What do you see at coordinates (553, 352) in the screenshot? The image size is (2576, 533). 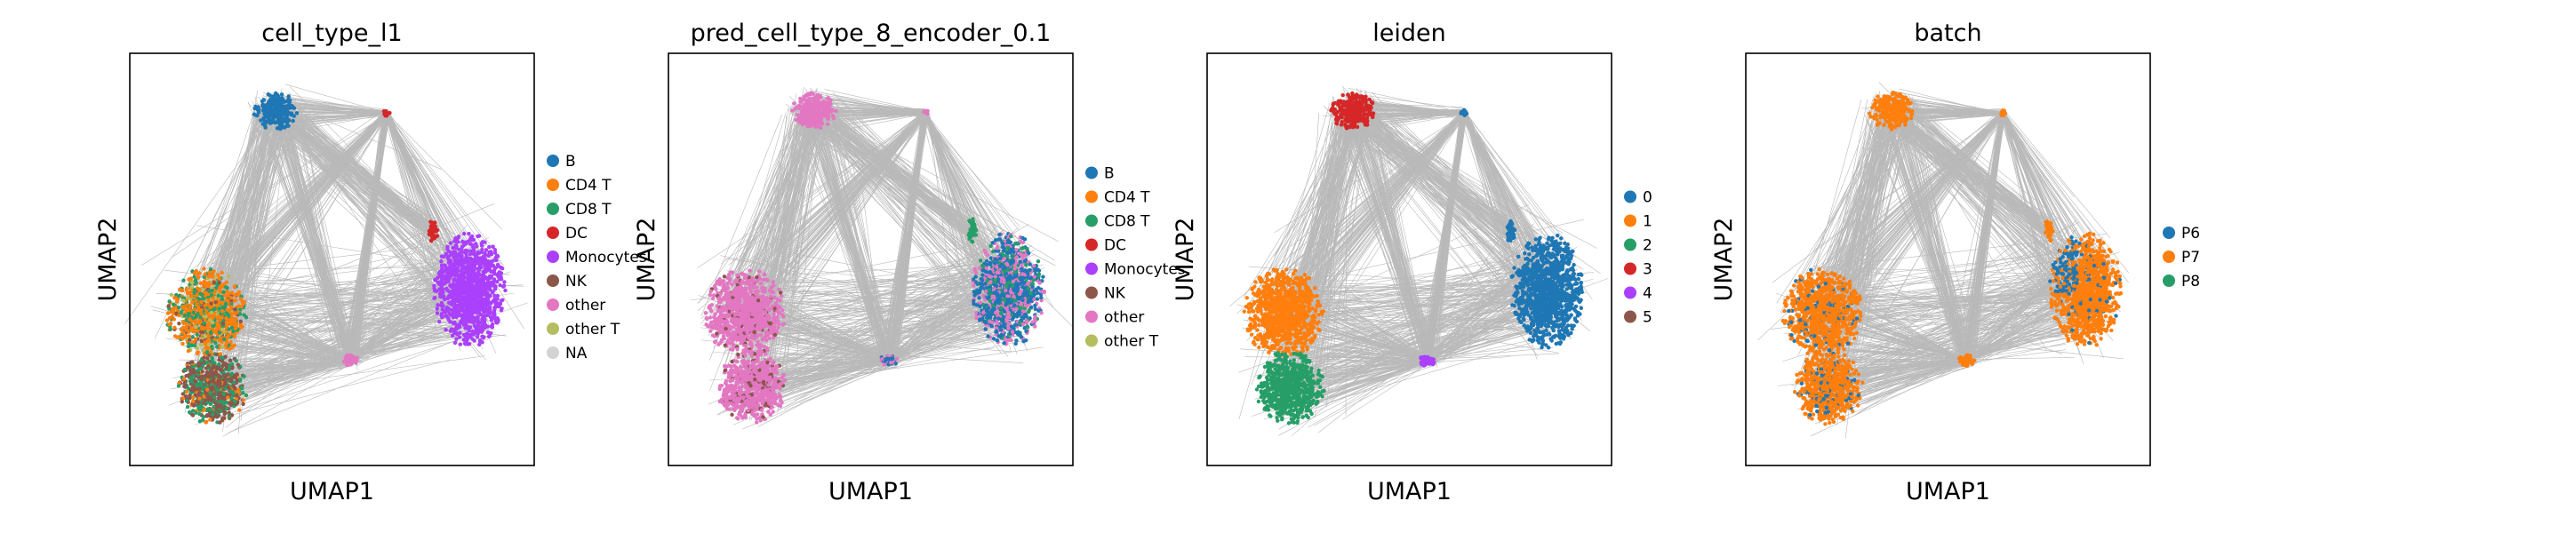 I see `legend-marker` at bounding box center [553, 352].